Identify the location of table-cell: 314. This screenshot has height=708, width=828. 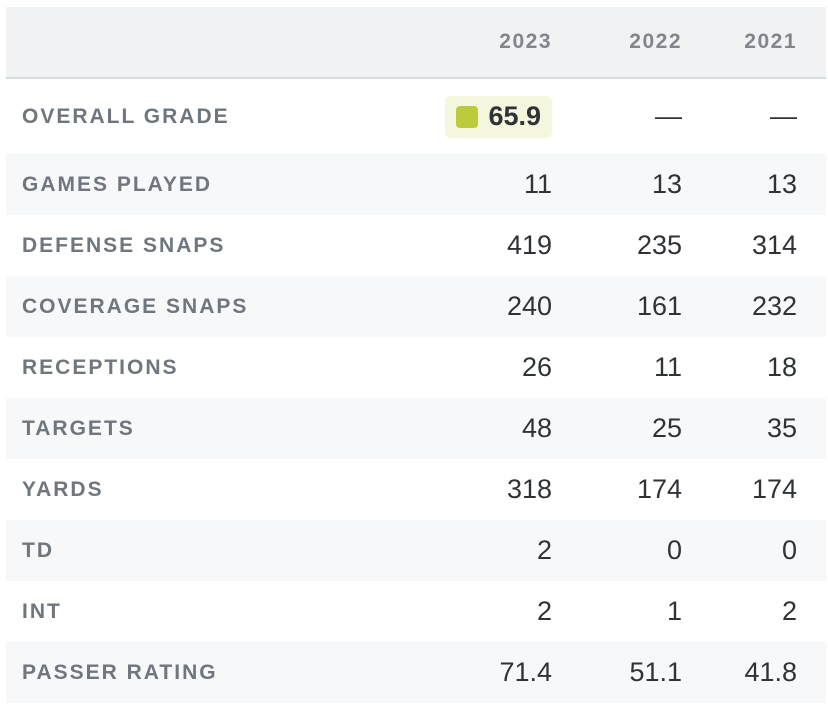
(774, 245).